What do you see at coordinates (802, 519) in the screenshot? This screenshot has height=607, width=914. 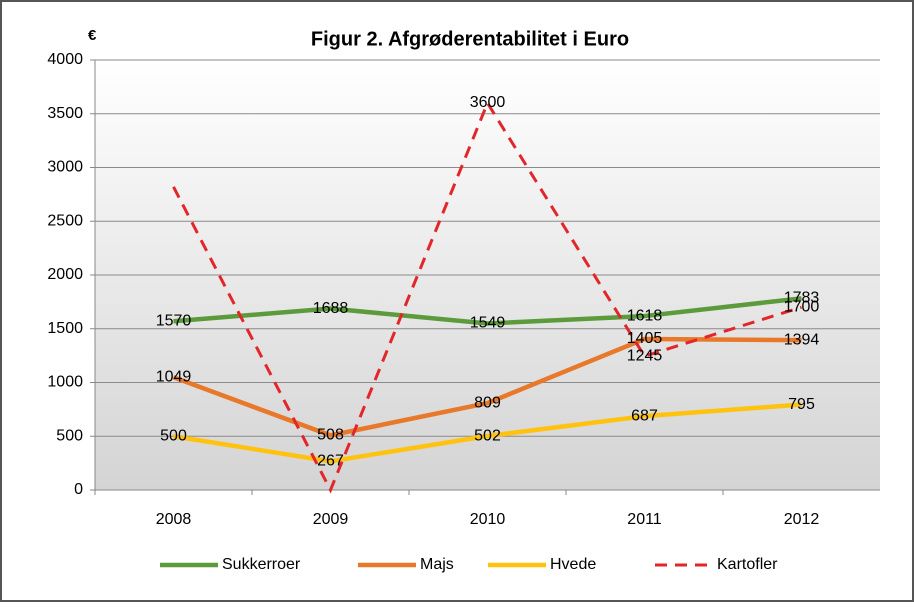 I see `x-tick-label: 2012` at bounding box center [802, 519].